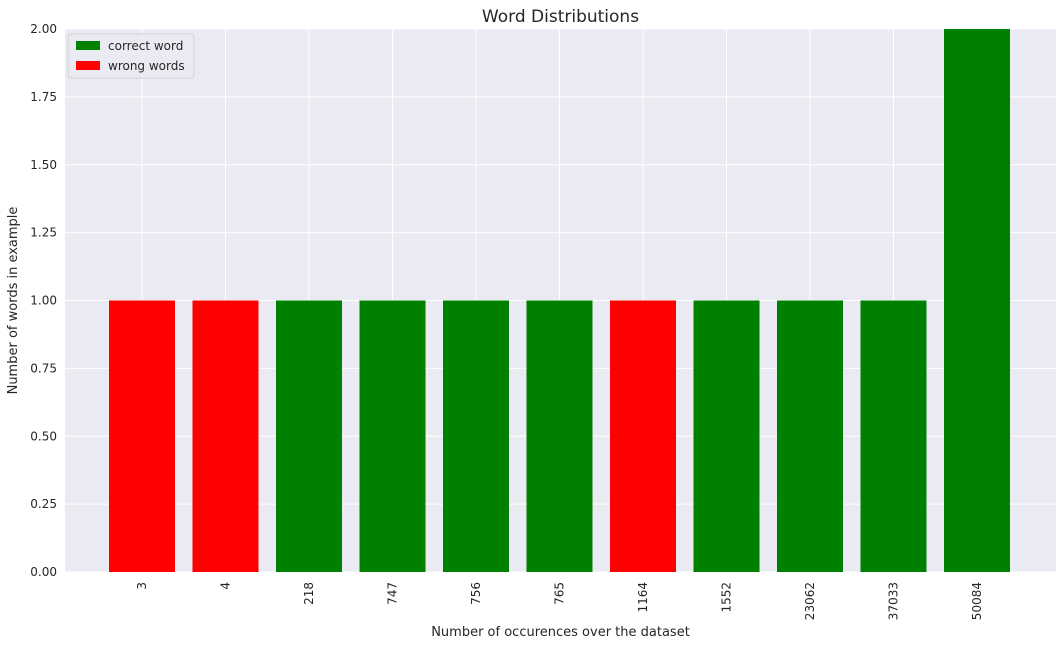  Describe the element at coordinates (393, 593) in the screenshot. I see `x-tick-label: 747` at that location.